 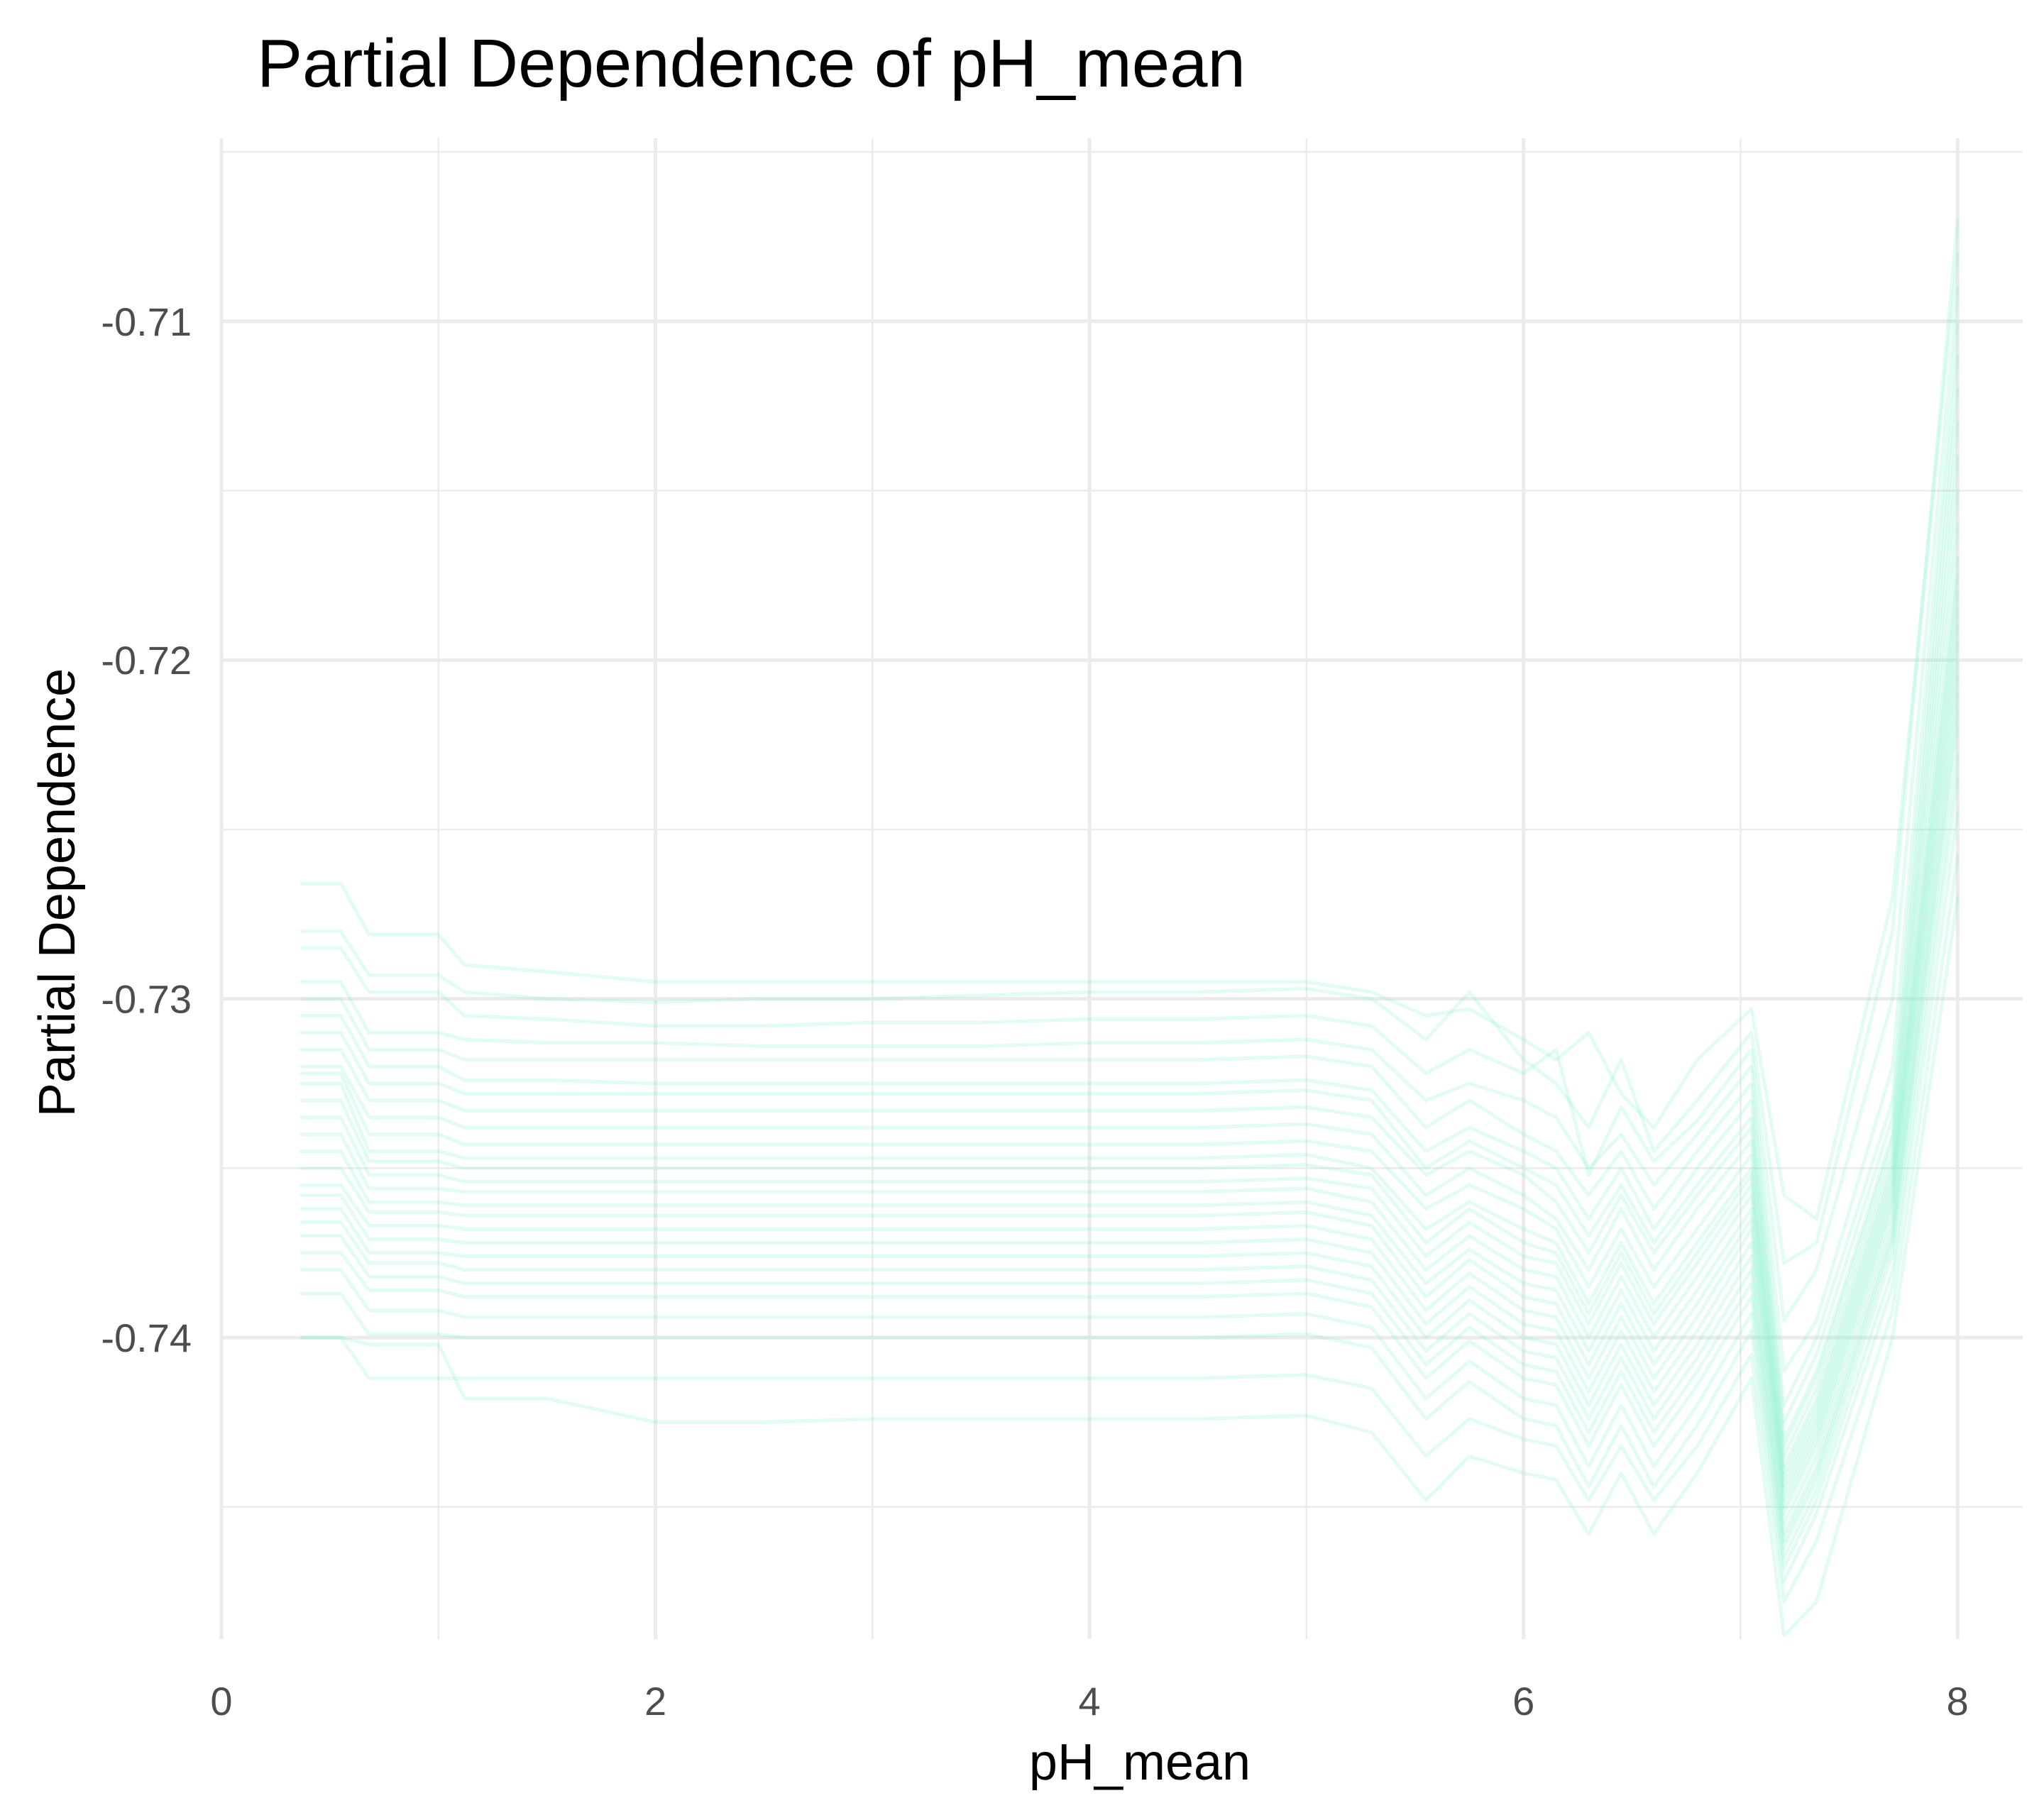 I want to click on x-axis-ticks: 0 2 4 6 8, so click(x=1089, y=1701).